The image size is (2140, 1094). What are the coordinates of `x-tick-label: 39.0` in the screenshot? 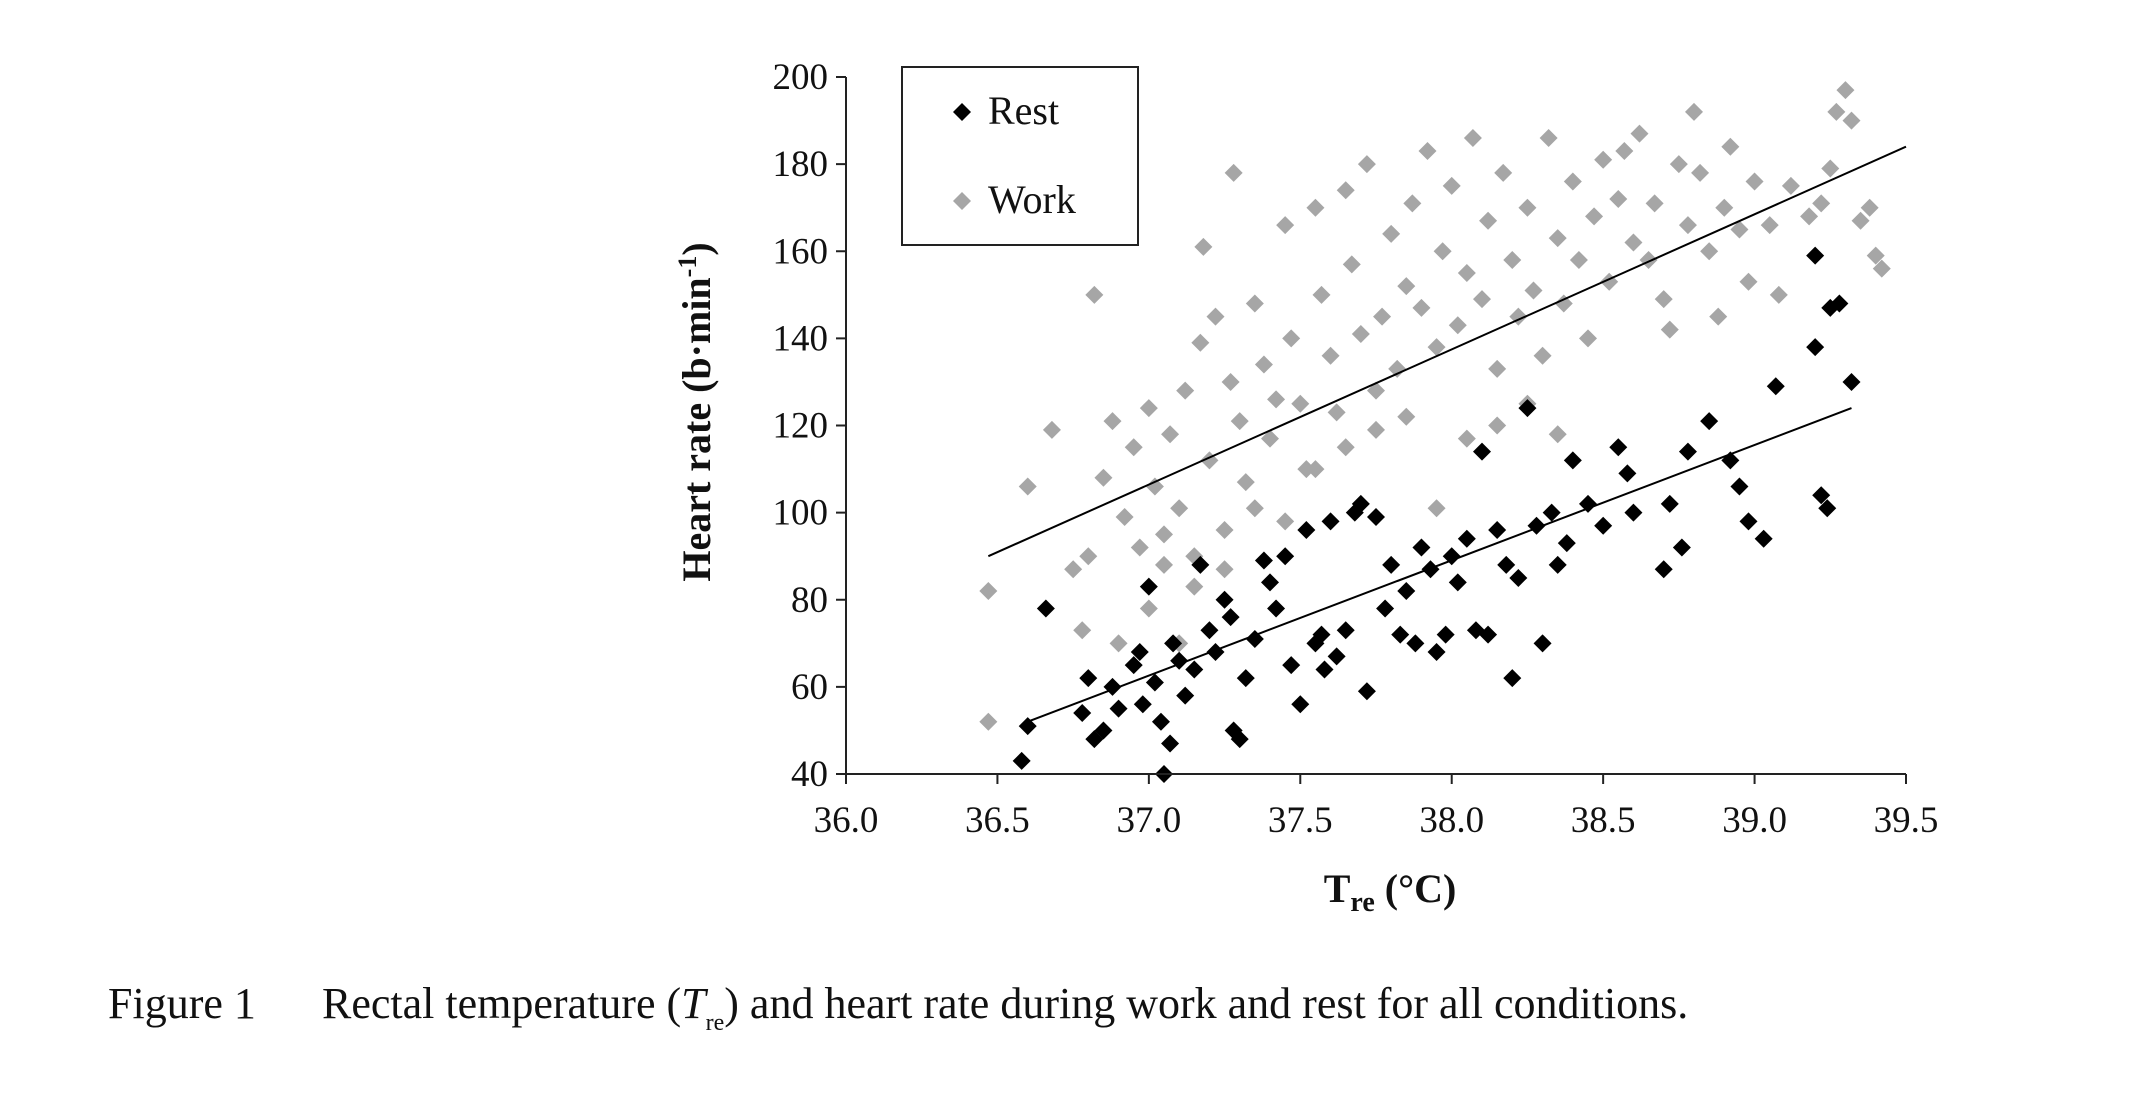 It's located at (1754, 820).